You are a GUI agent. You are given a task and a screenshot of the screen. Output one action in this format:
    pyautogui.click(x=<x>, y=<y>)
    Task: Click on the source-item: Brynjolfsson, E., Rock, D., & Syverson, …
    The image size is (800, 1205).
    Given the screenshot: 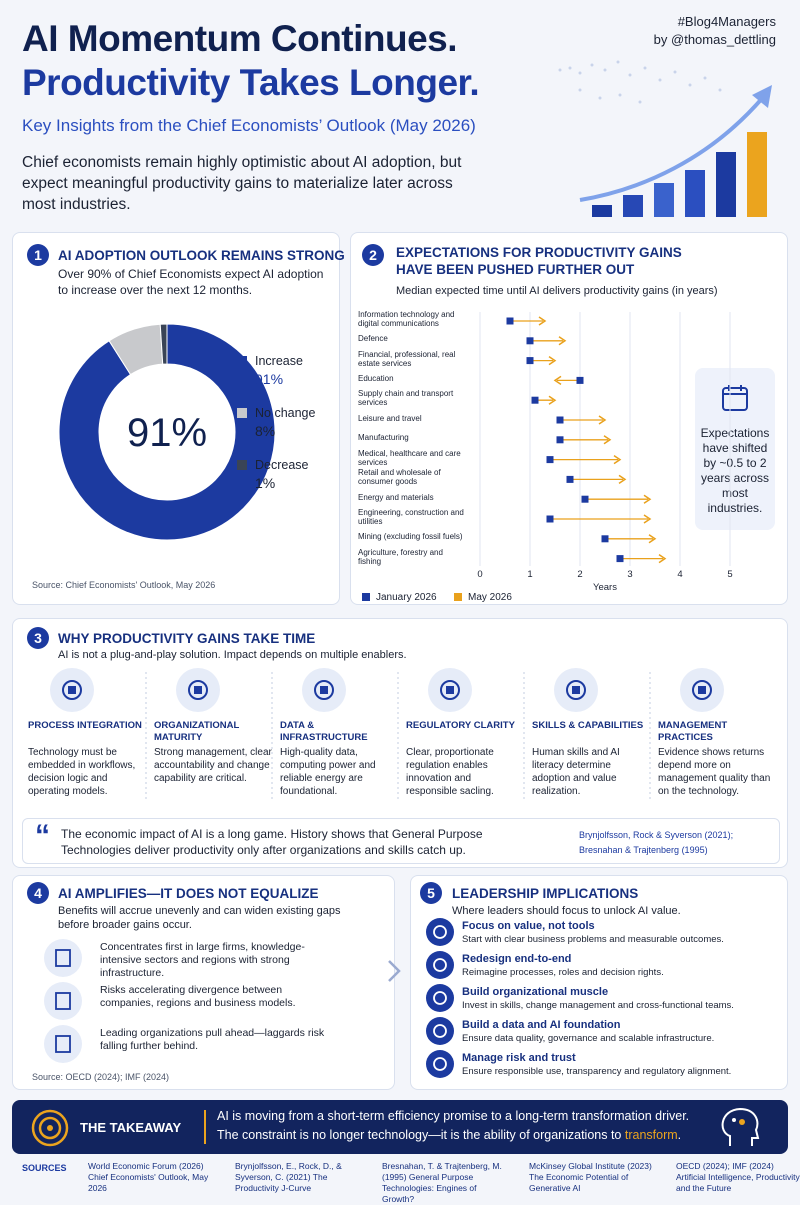 What is the action you would take?
    pyautogui.click(x=288, y=1177)
    